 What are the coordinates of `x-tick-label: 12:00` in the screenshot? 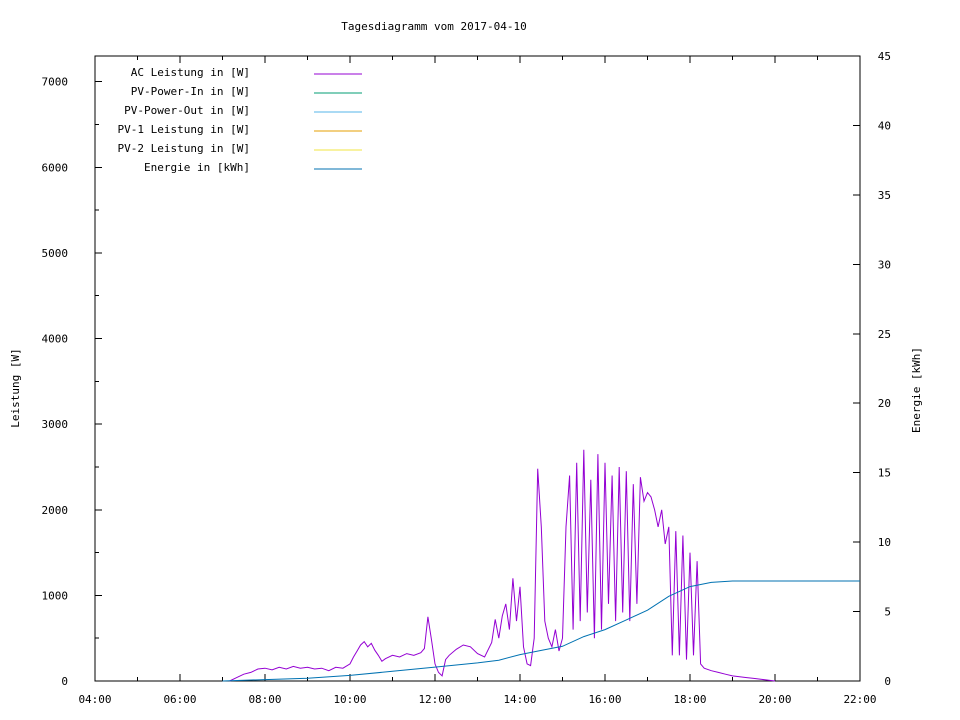 It's located at (434, 699).